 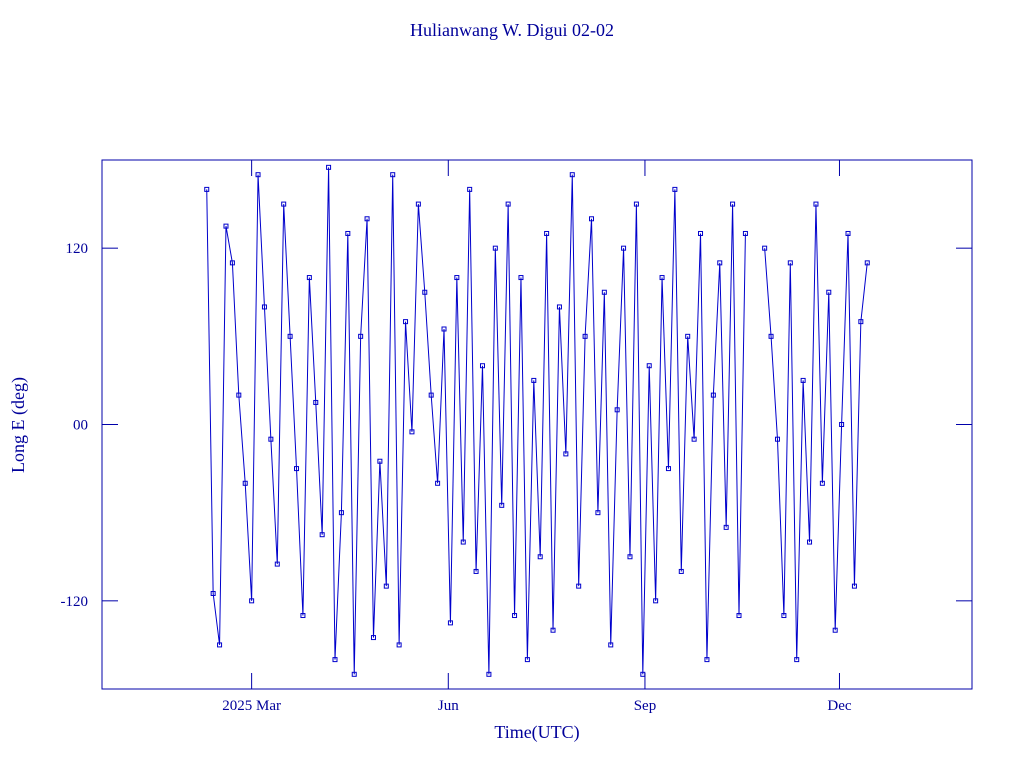 I want to click on x-tick-label: Jun, so click(x=448, y=706).